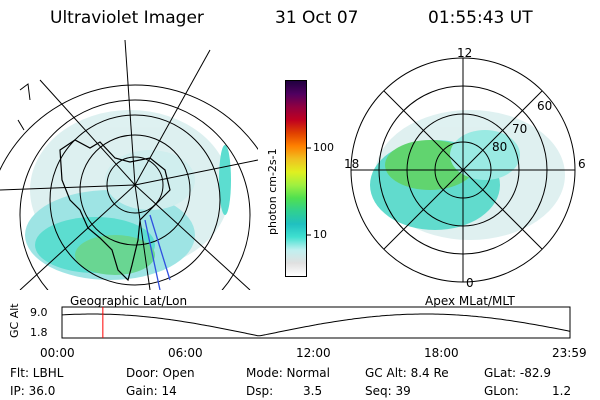 The image size is (600, 400). I want to click on lat-label-60: 60, so click(545, 106).